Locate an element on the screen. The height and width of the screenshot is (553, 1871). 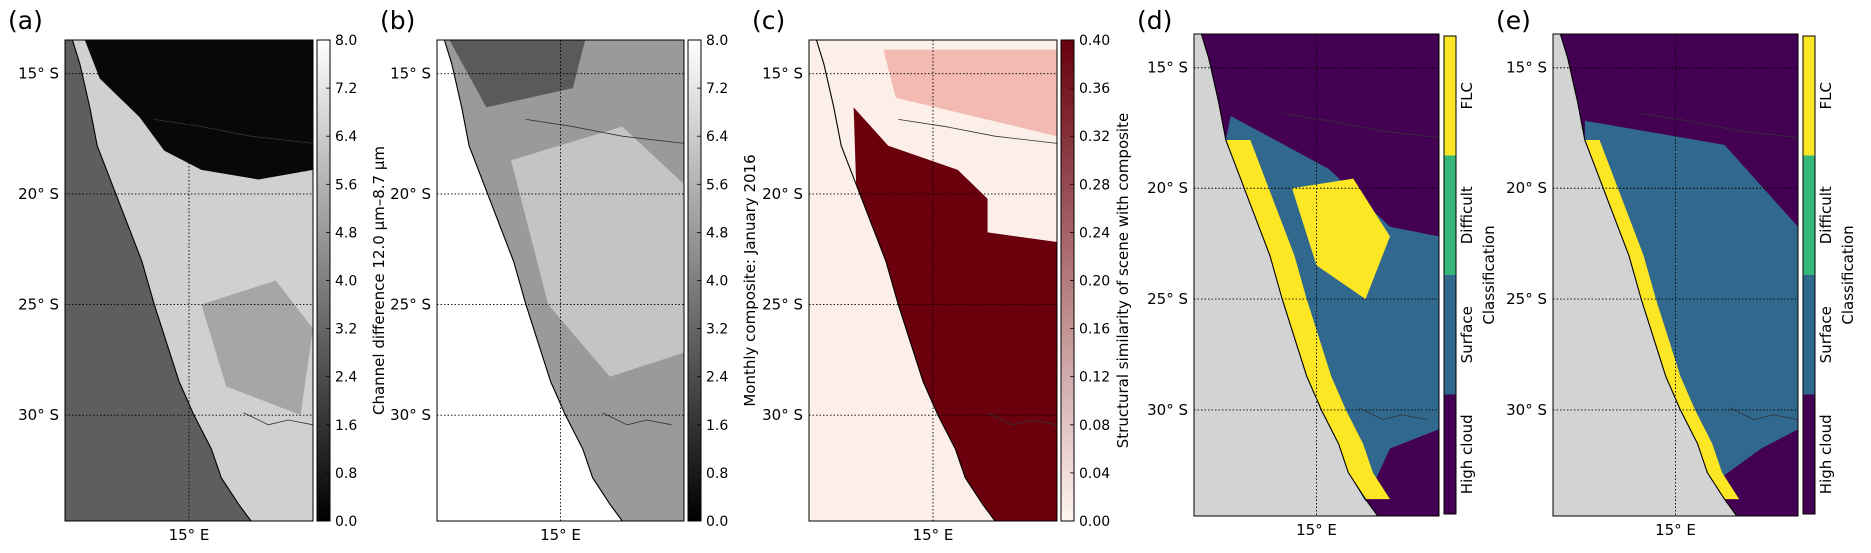
colorbar-class-label: FLC is located at coordinates (1467, 95).